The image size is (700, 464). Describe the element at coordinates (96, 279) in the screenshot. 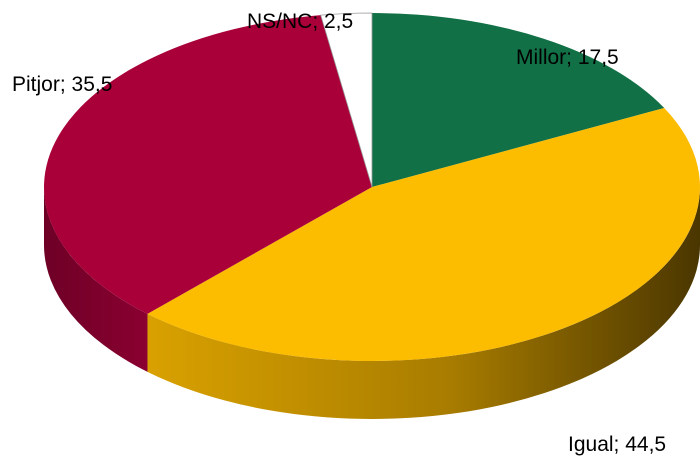

I see `slice-side-pitjor` at that location.